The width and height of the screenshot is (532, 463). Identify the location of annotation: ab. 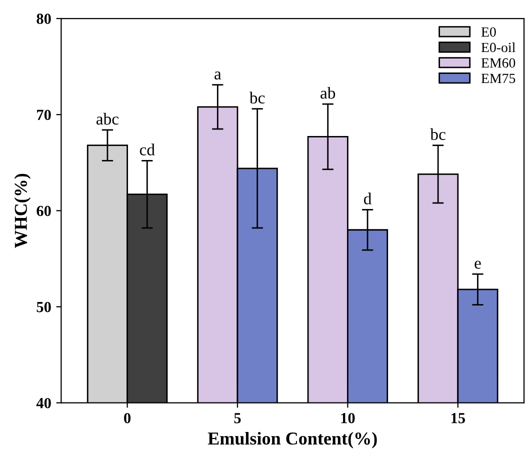
(328, 92).